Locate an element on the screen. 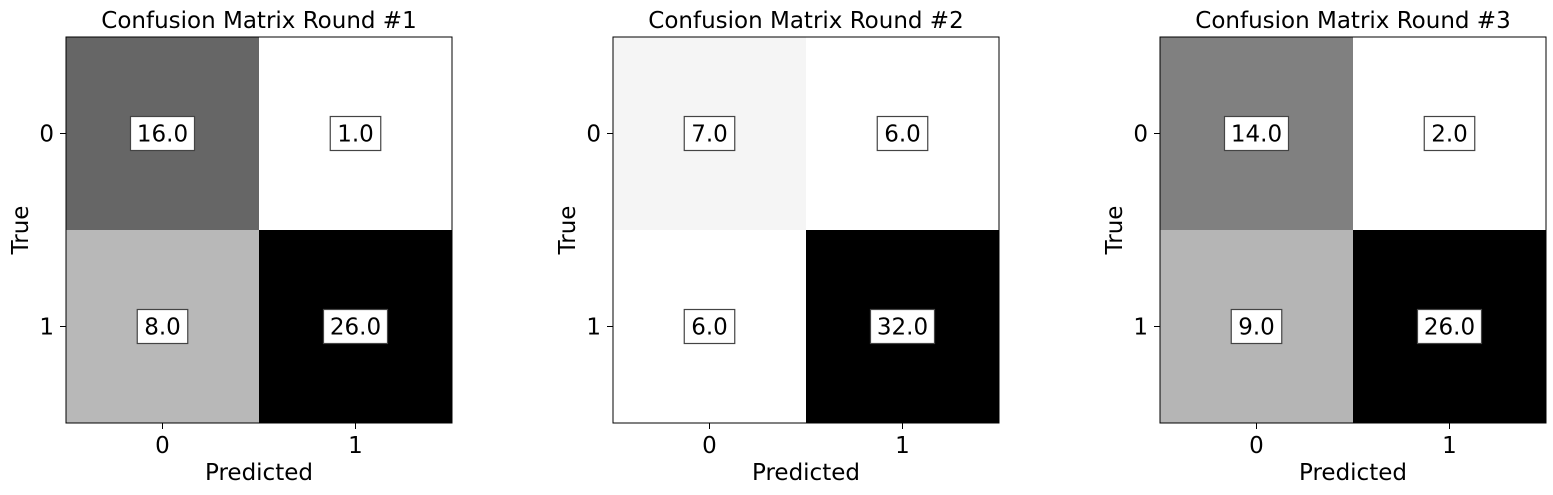 The image size is (1553, 495). value-label-0-0: 16.0 is located at coordinates (162, 135).